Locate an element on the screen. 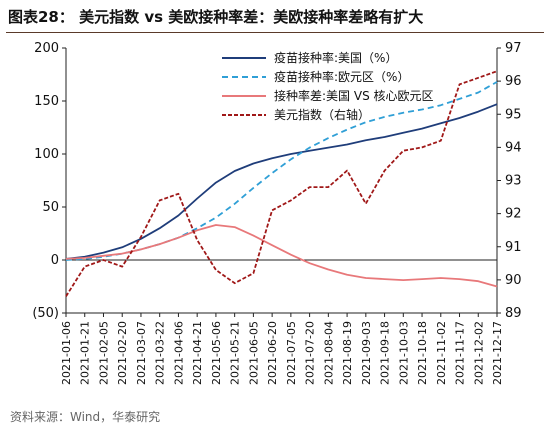 The height and width of the screenshot is (434, 550). x-tick-label: 2021-08-04 is located at coordinates (328, 353).